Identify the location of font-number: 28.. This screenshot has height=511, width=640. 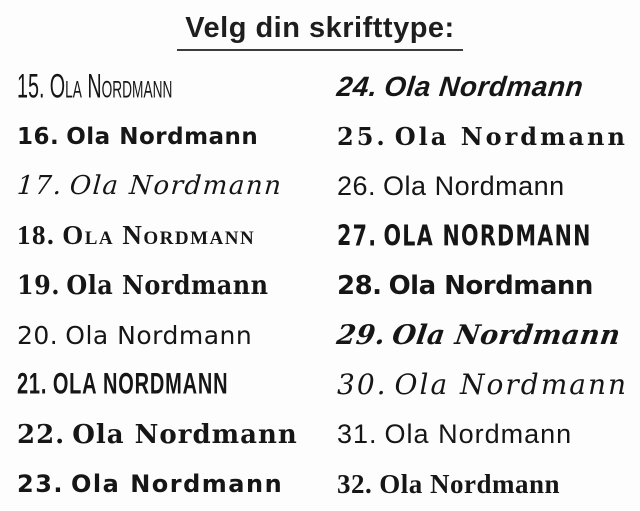
(359, 285).